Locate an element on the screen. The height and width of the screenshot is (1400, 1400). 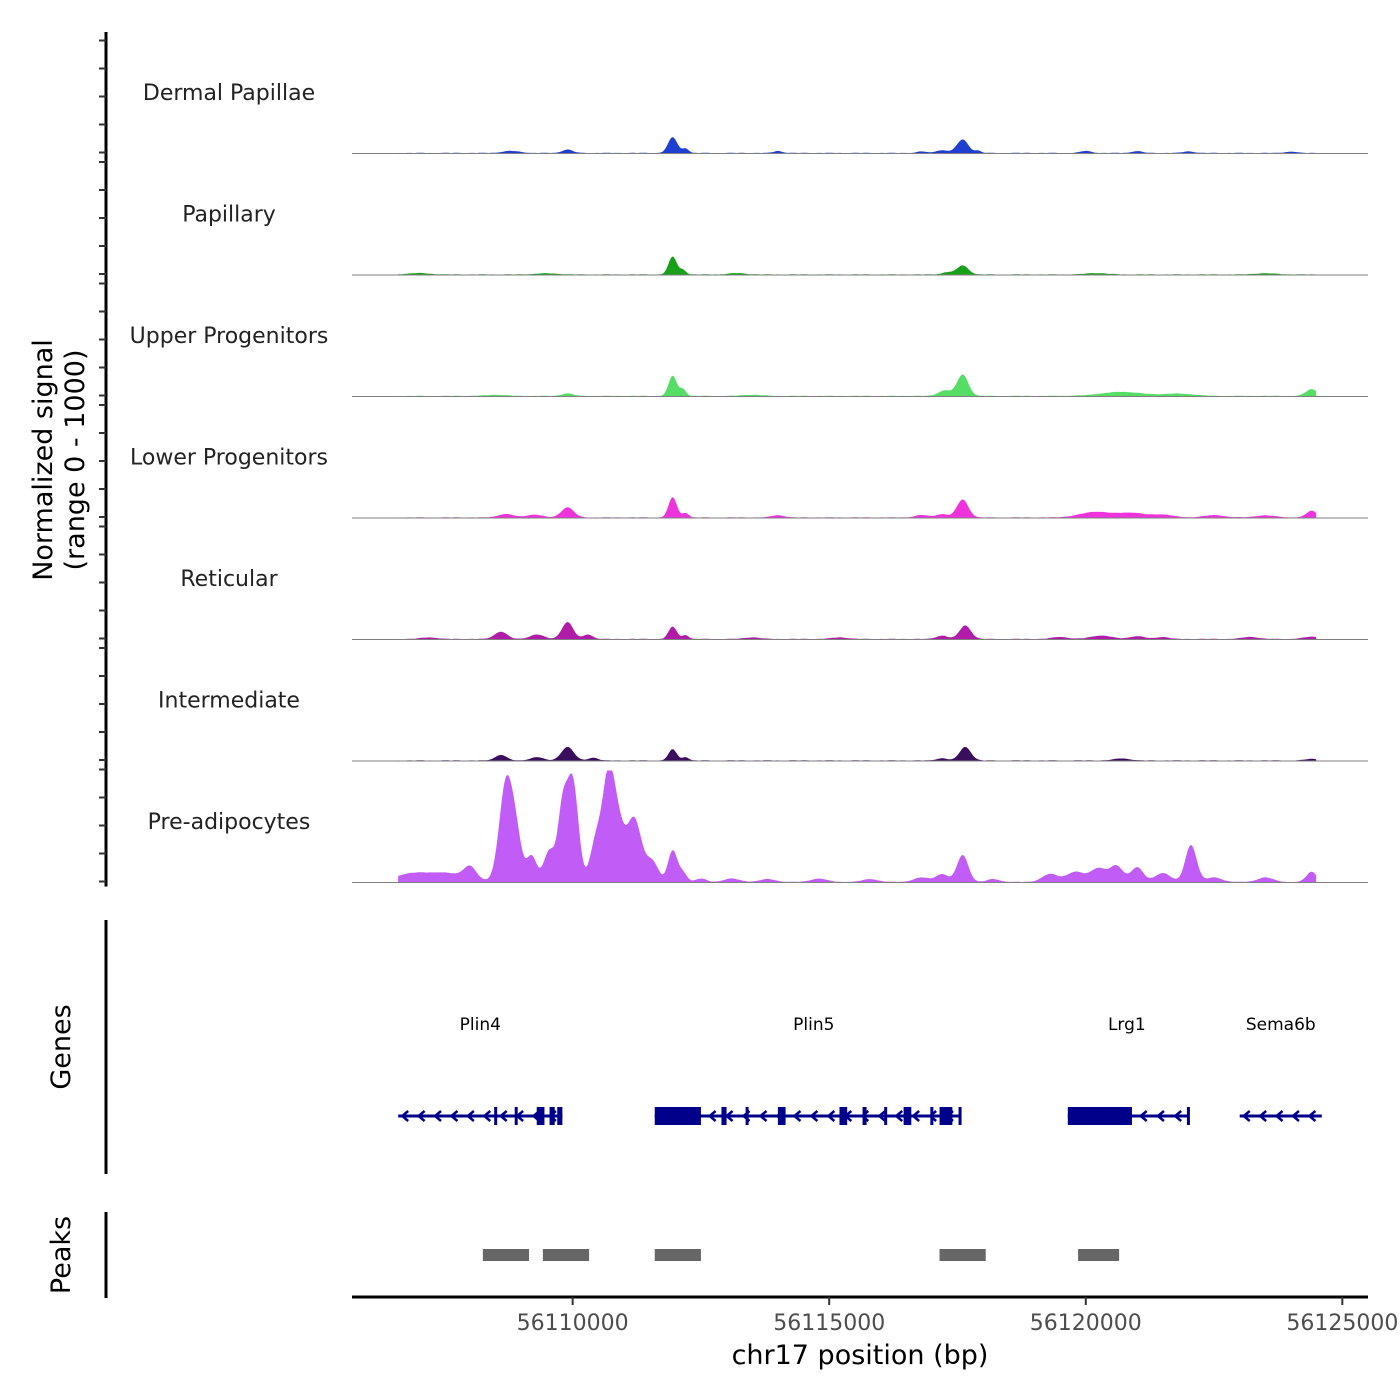
track-lower-progenitors: Lower Progenitors is located at coordinates (749, 482).